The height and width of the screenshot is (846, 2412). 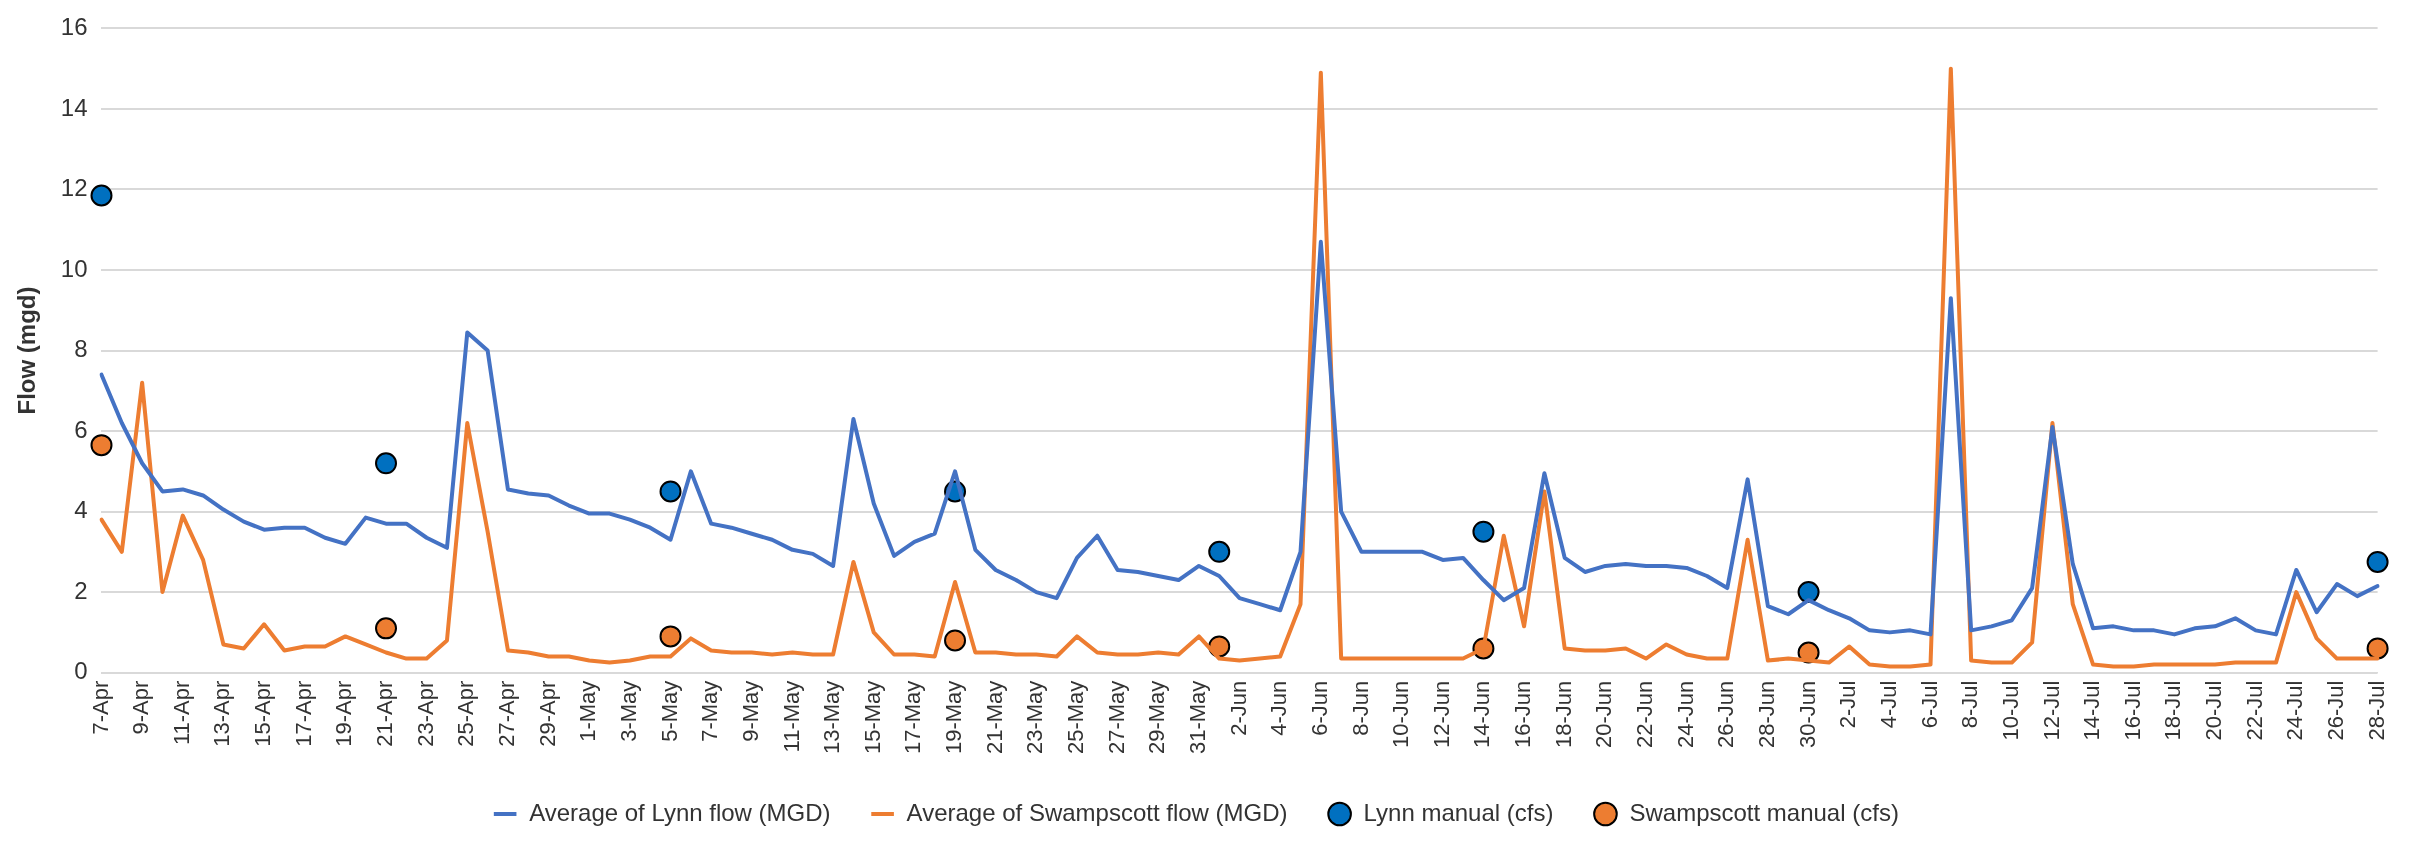 I want to click on x-tick-label: 5-May, so click(x=669, y=711).